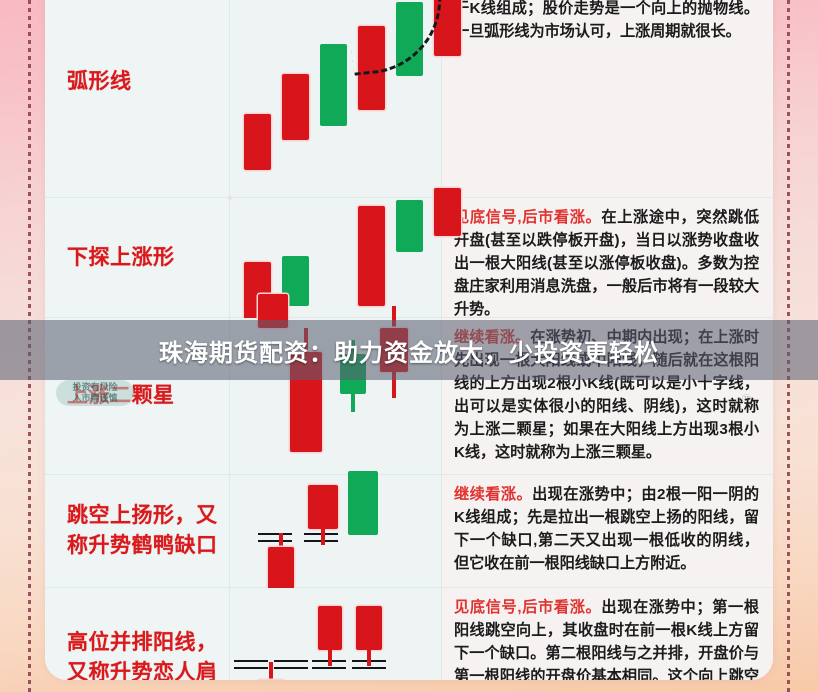 Image resolution: width=818 pixels, height=692 pixels. I want to click on pattern-name-label: 跳空上扬形，又称升势鹤鸭缺口, so click(142, 530).